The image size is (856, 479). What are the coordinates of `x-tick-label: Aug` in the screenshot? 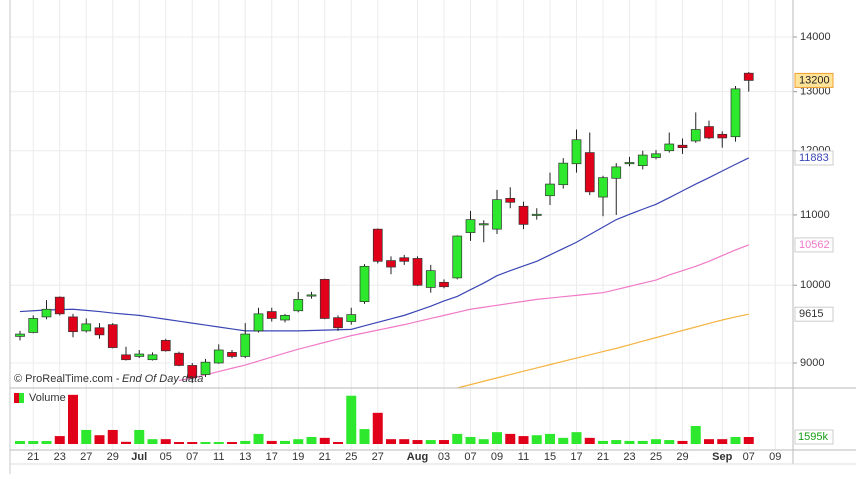 It's located at (417, 457).